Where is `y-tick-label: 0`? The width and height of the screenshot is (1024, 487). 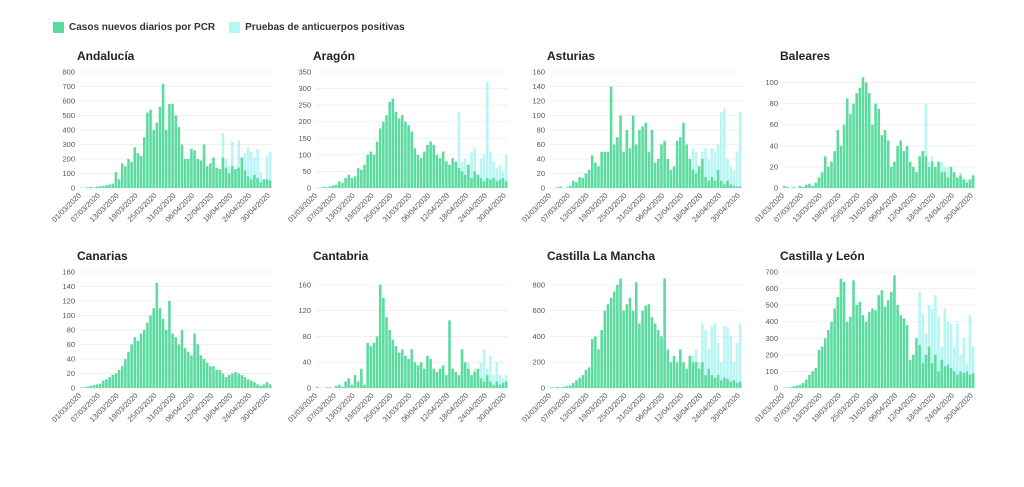
y-tick-label: 0 is located at coordinates (543, 188).